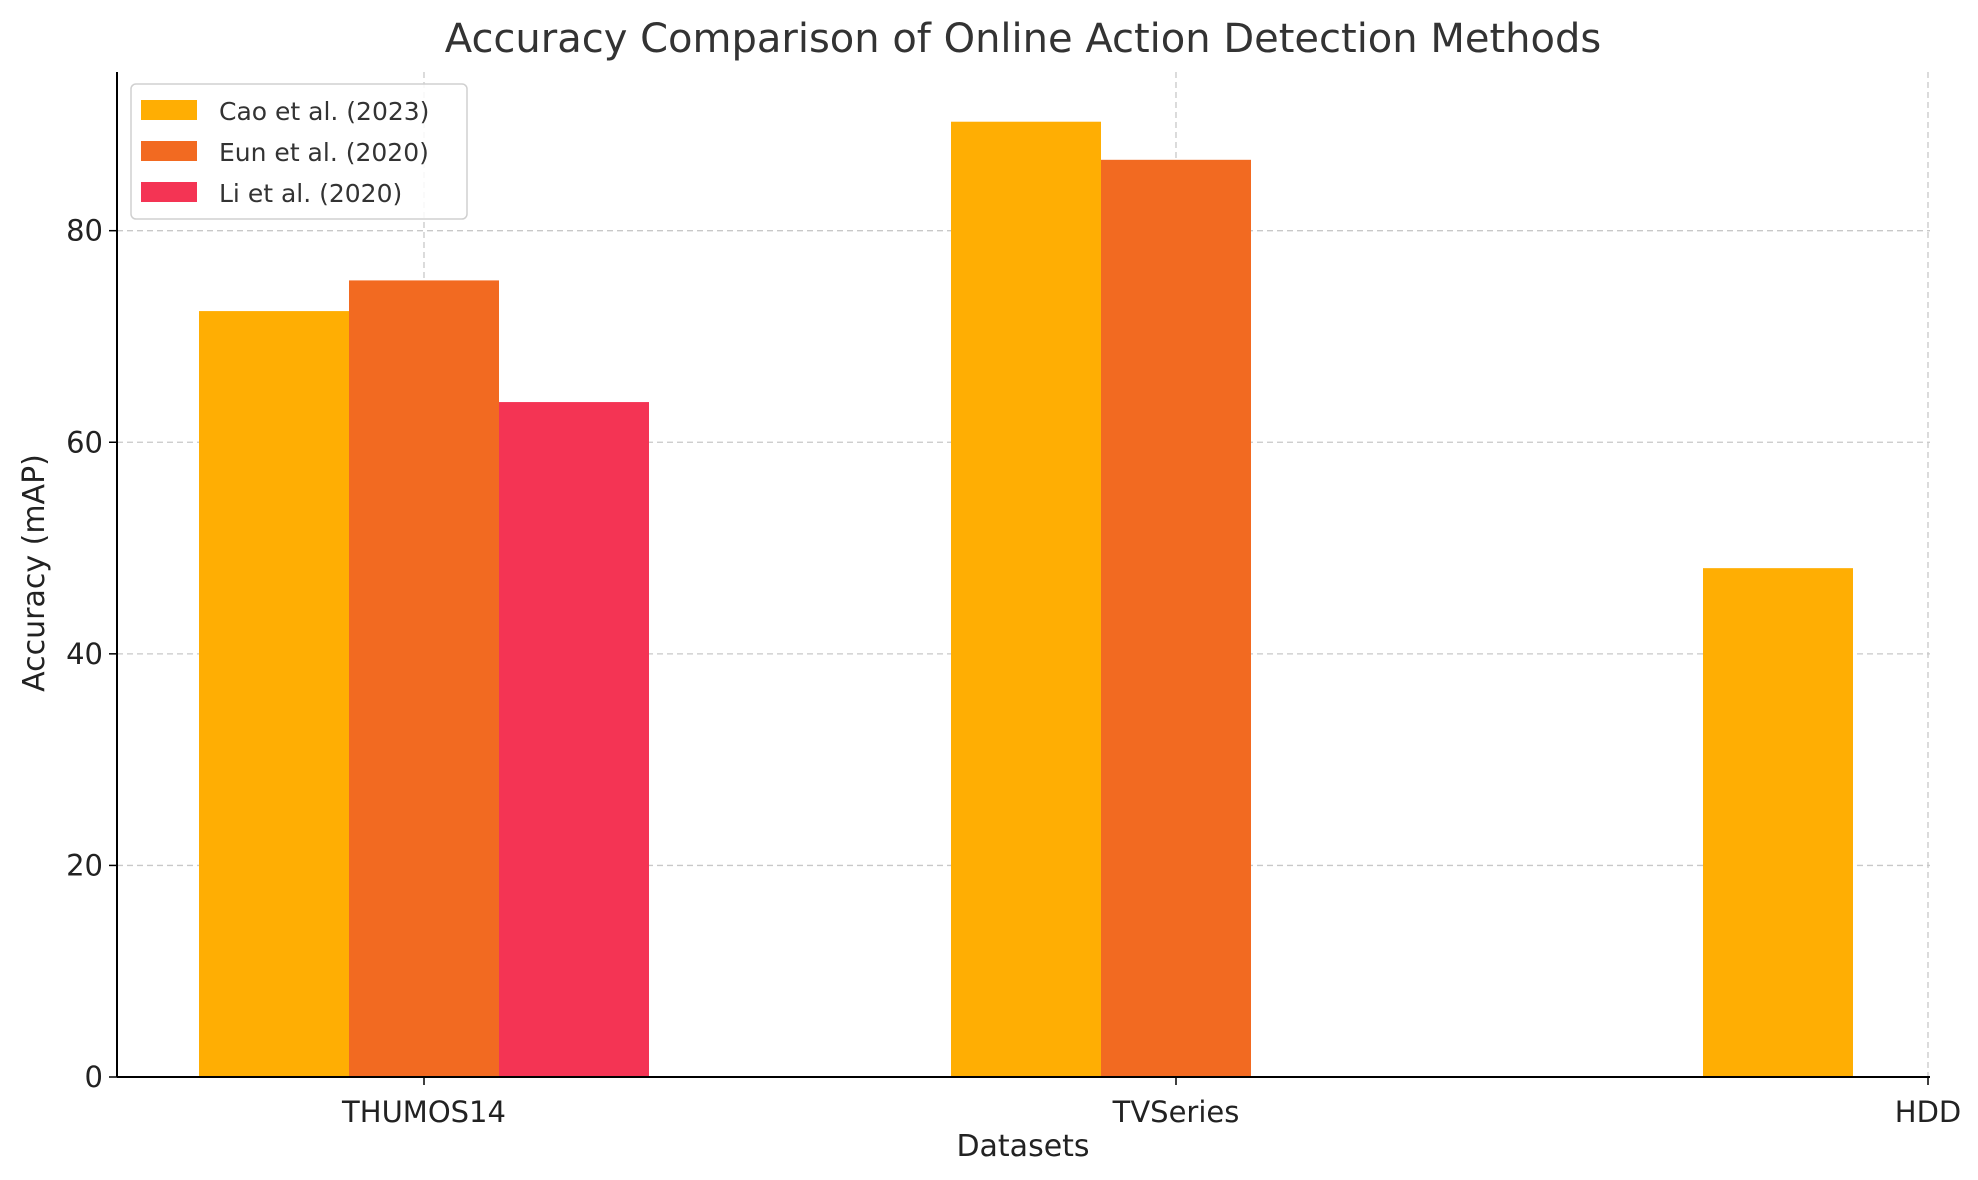  Describe the element at coordinates (324, 111) in the screenshot. I see `legend-label: Cao et al. (2023)` at that location.